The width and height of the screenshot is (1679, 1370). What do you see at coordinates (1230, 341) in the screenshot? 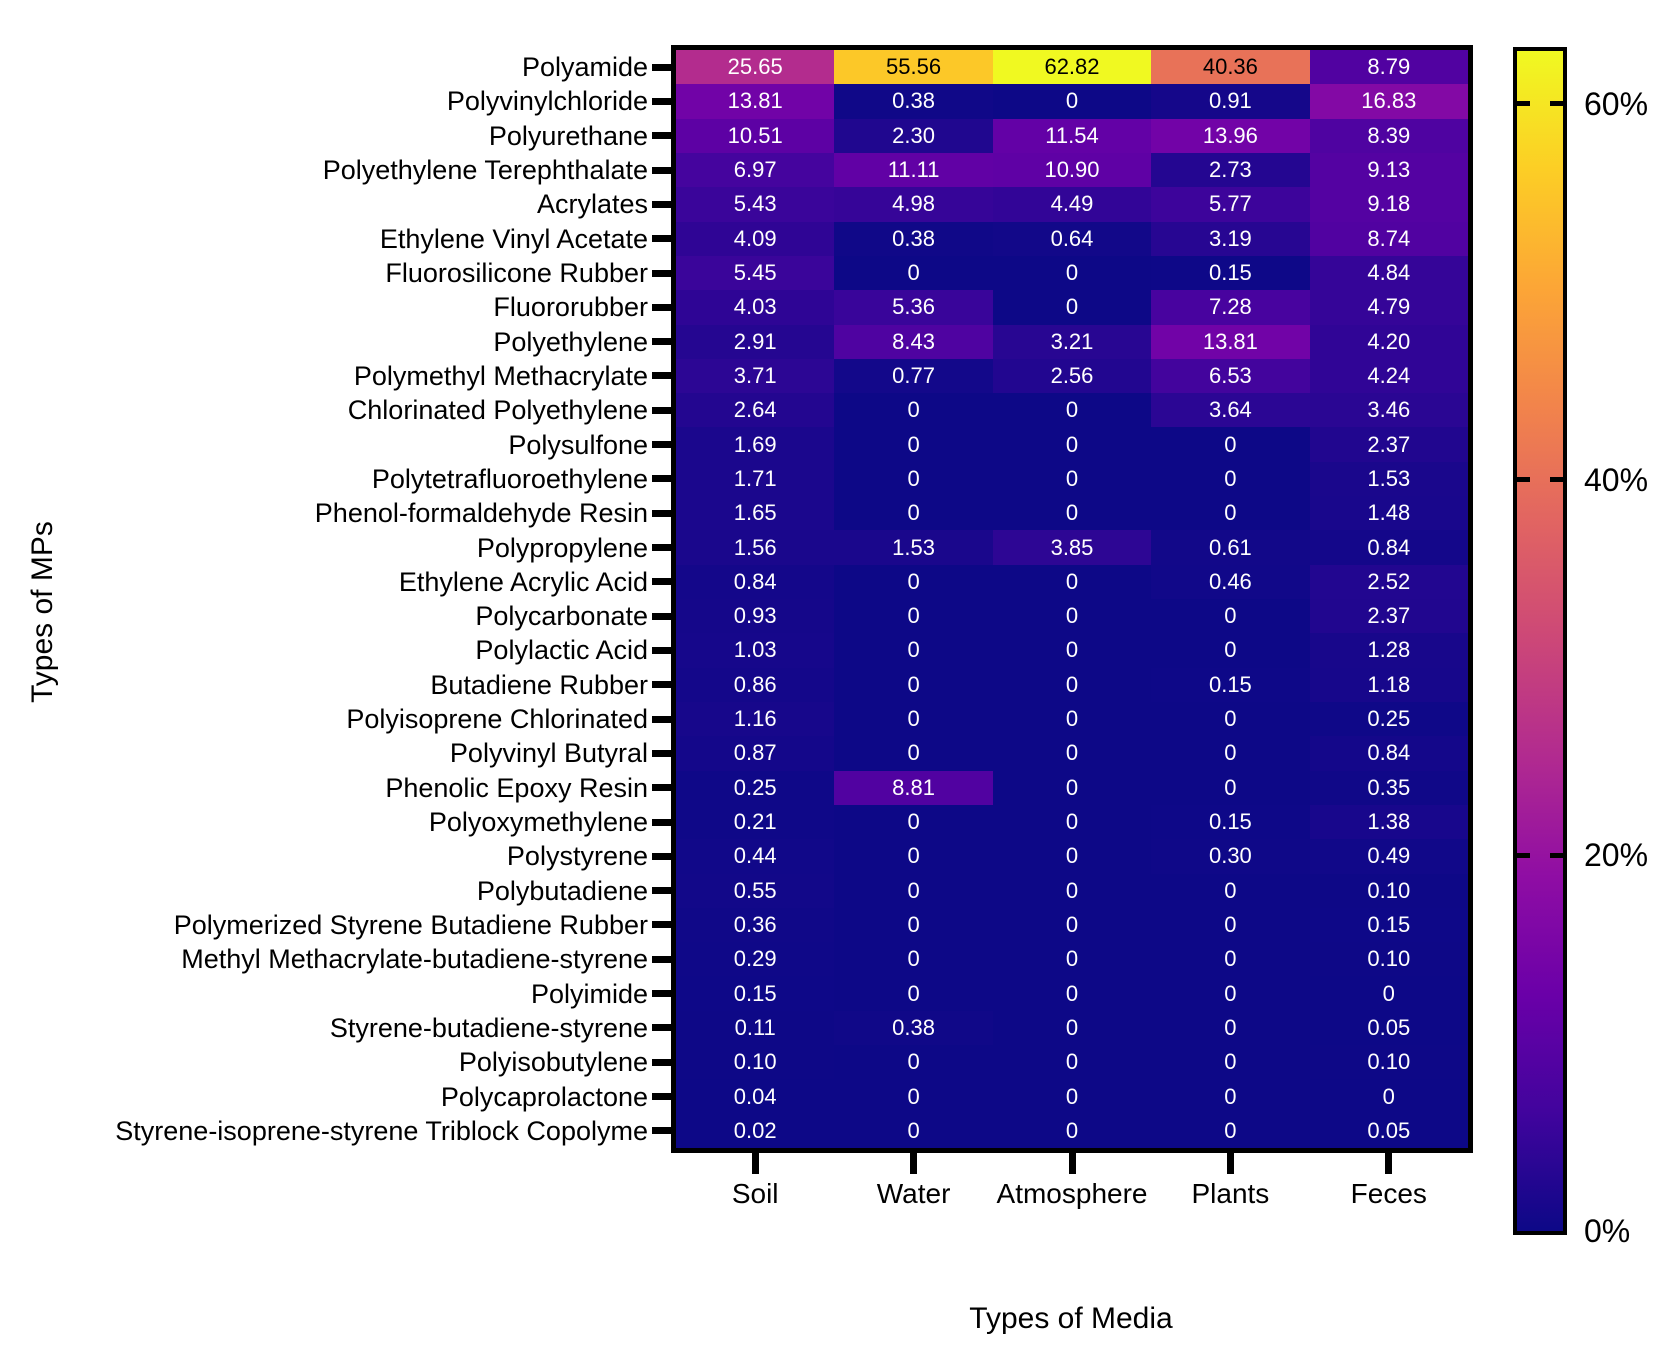
I see `heatmap-cell: 13.81` at bounding box center [1230, 341].